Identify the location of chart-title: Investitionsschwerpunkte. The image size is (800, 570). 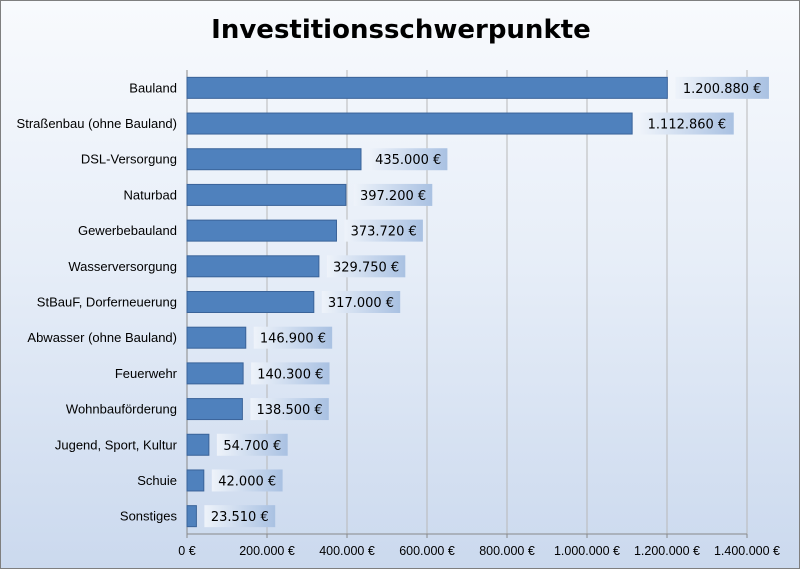
(401, 30).